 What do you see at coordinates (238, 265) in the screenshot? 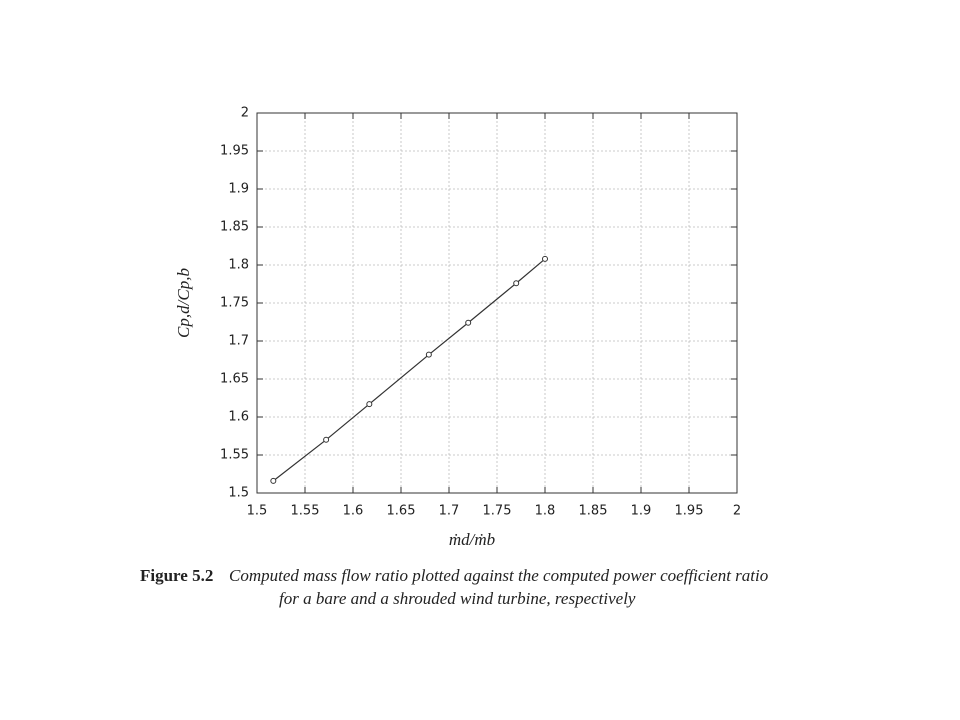
I see `y-tick-label: 1.8` at bounding box center [238, 265].